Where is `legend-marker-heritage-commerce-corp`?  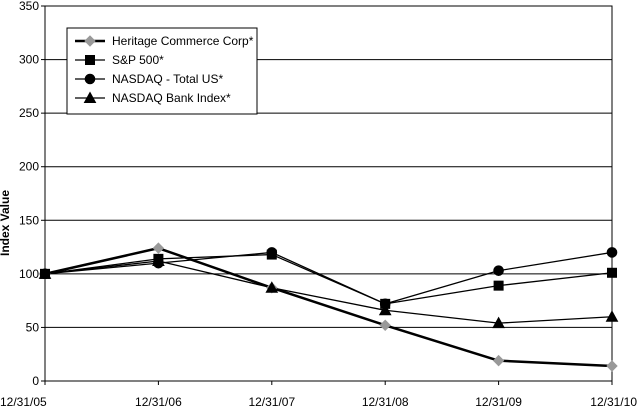
legend-marker-heritage-commerce-corp is located at coordinates (90, 41).